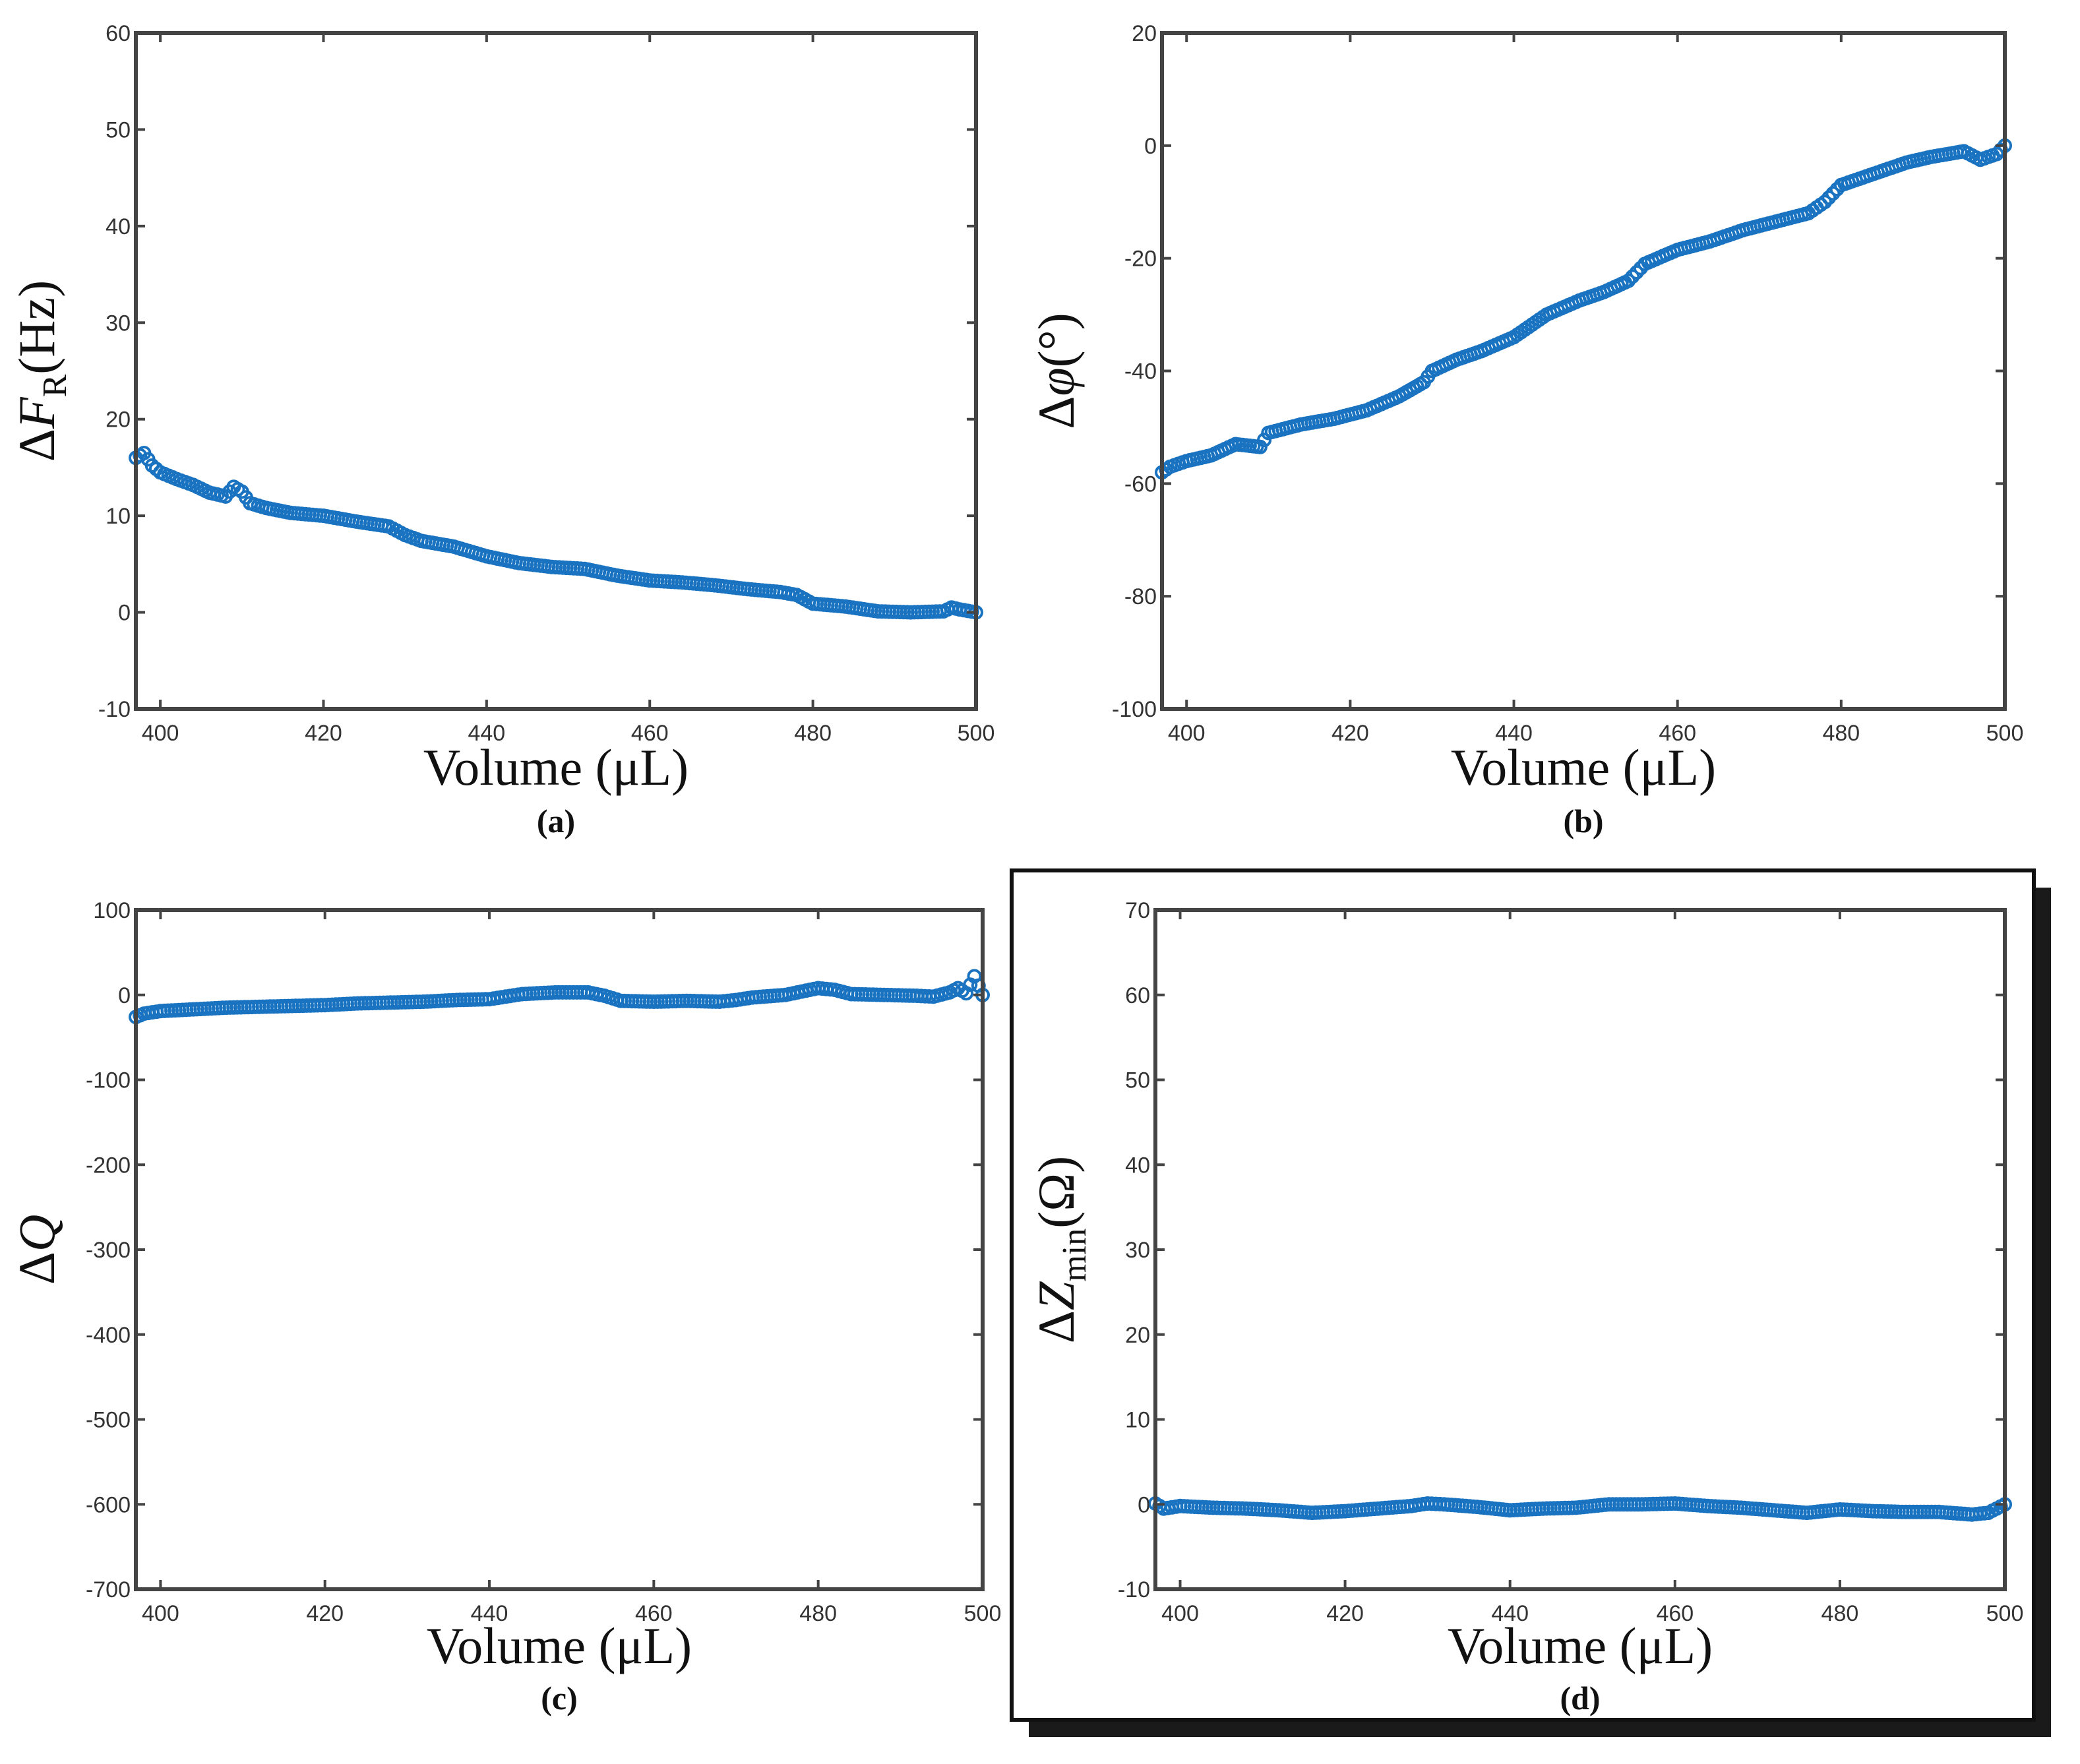  Describe the element at coordinates (1140, 372) in the screenshot. I see `y-tick-label: -40` at that location.